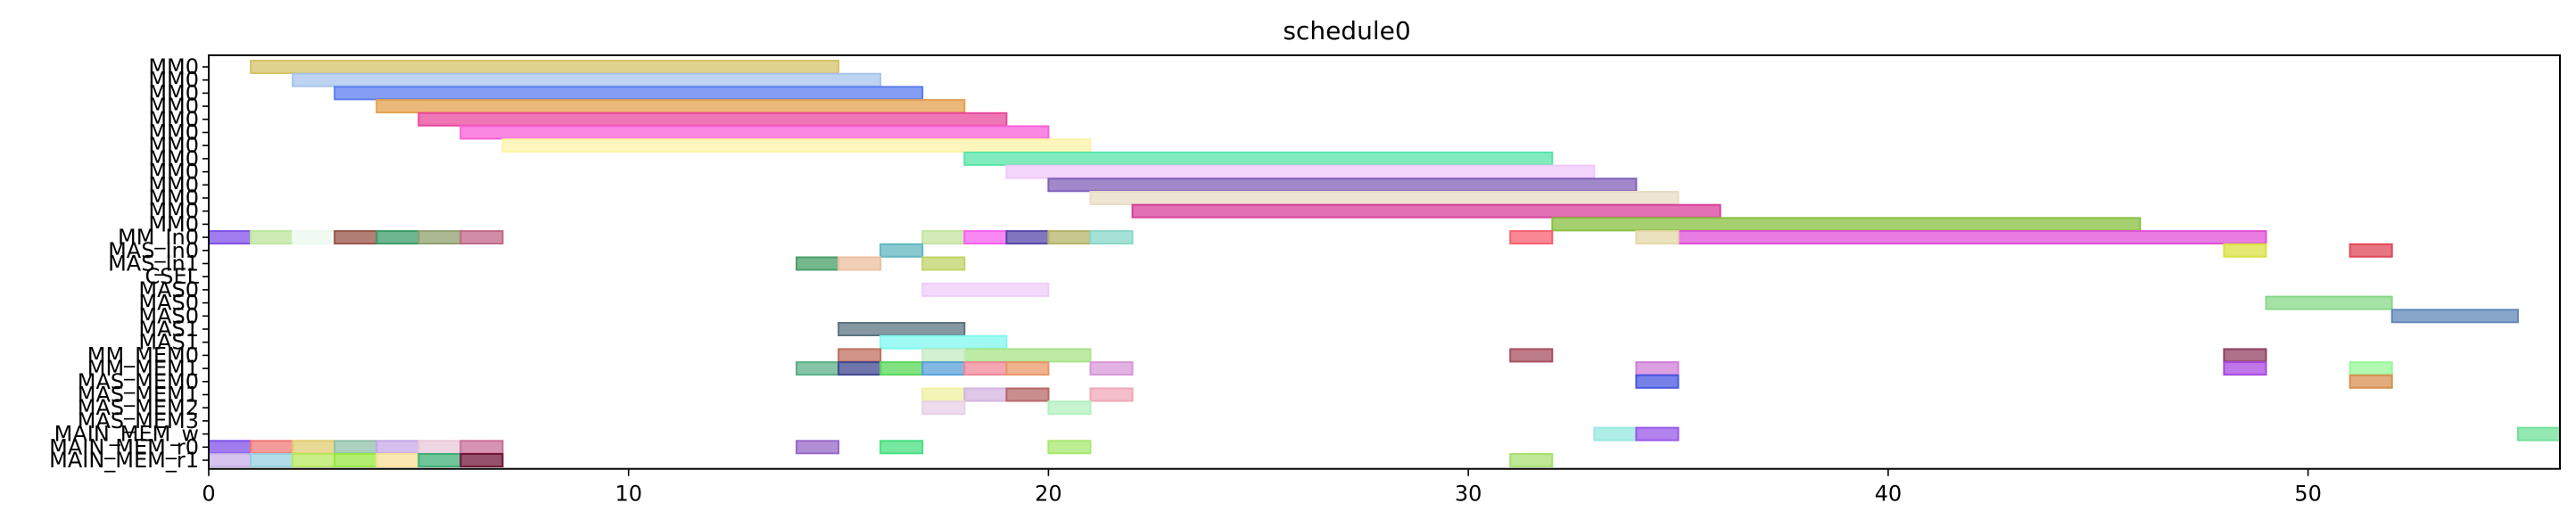  I want to click on x-tick-label: 20, so click(1048, 494).